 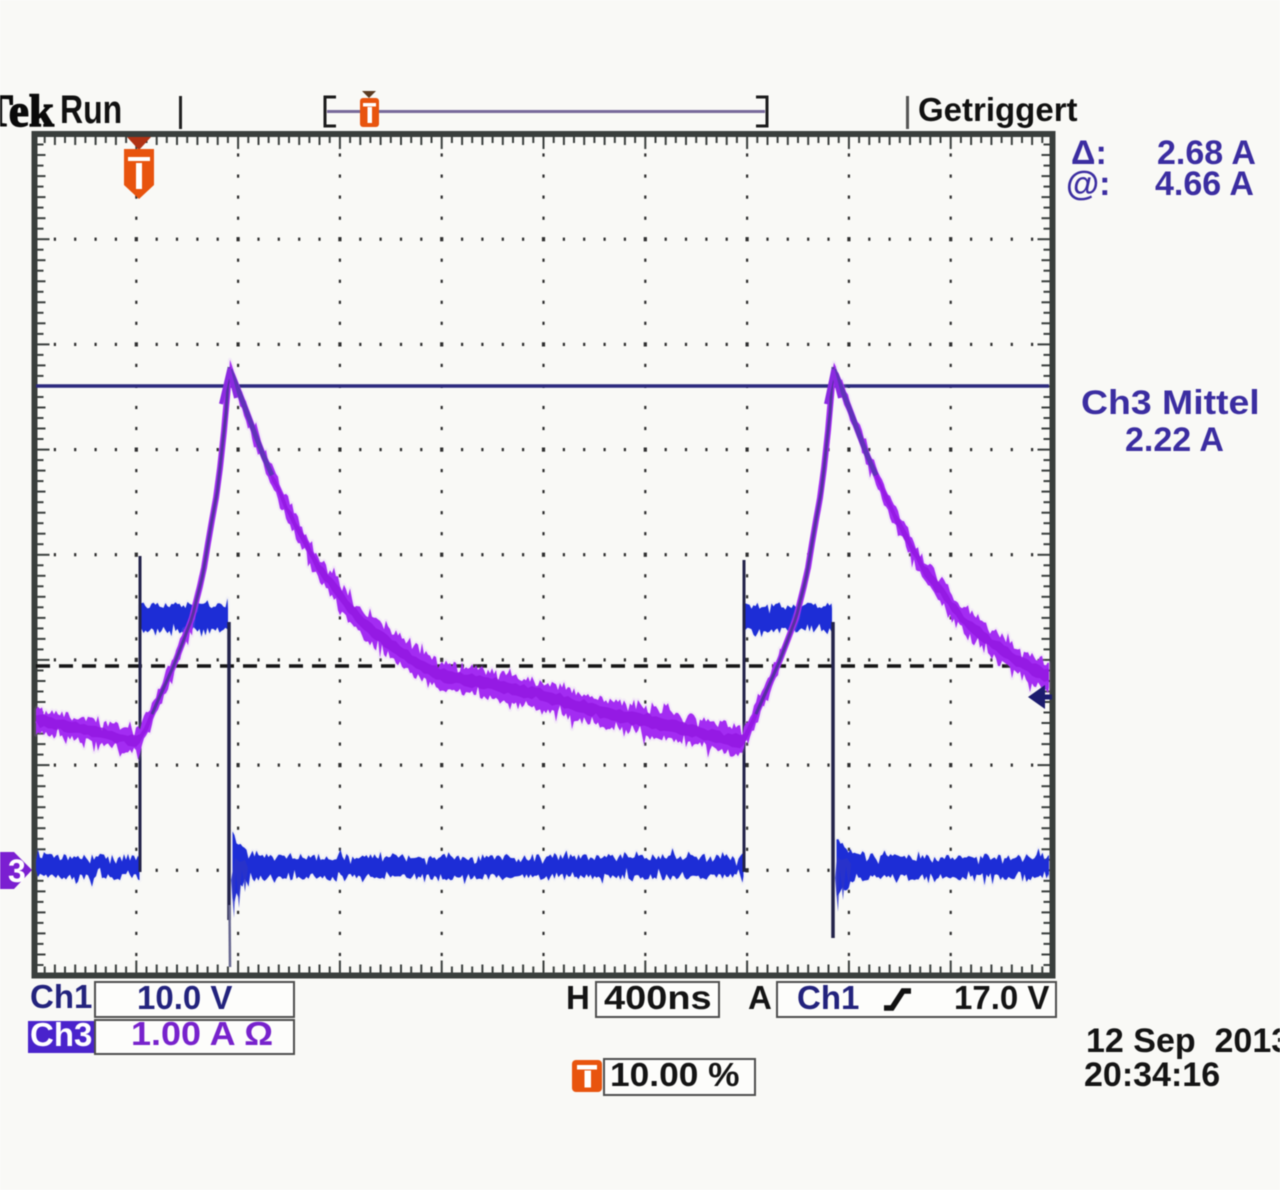 I want to click on svg-text: 3, so click(x=17, y=871).